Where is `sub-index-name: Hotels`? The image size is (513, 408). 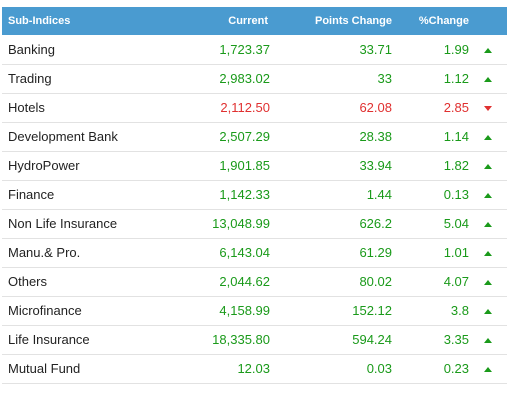 sub-index-name: Hotels is located at coordinates (26, 107).